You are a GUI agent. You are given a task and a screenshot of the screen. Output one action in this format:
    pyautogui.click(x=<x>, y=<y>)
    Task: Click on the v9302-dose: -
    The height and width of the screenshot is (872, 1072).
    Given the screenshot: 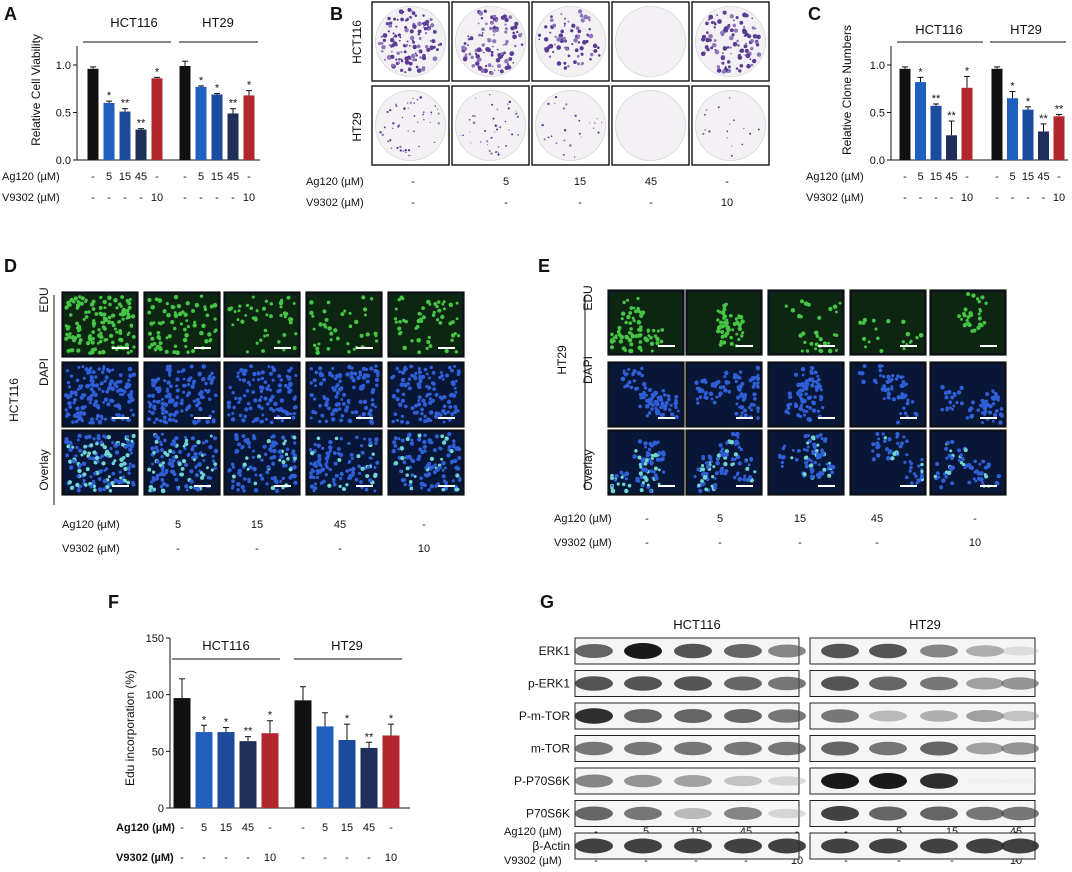 What is the action you would take?
    pyautogui.click(x=580, y=203)
    